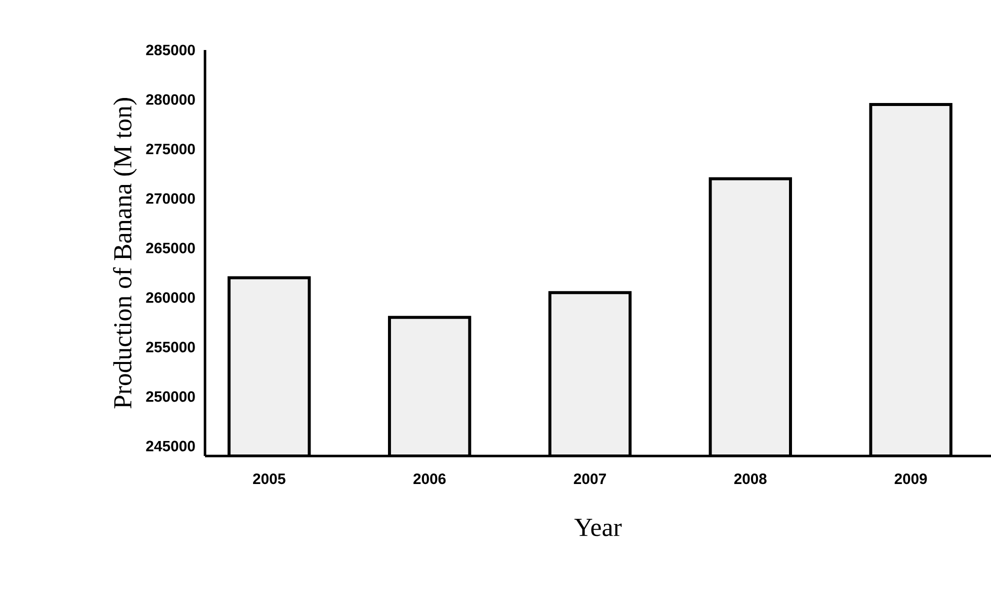  What do you see at coordinates (170, 396) in the screenshot?
I see `y-tick-label: 250000` at bounding box center [170, 396].